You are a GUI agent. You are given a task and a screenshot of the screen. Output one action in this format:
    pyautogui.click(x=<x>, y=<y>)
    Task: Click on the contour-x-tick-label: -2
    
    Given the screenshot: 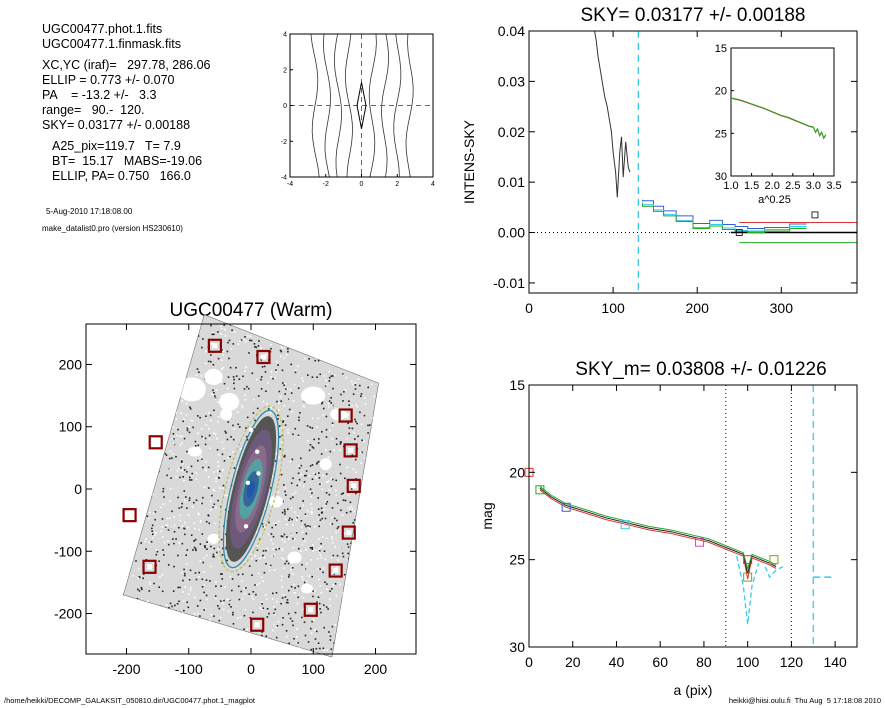 What is the action you would take?
    pyautogui.click(x=326, y=184)
    